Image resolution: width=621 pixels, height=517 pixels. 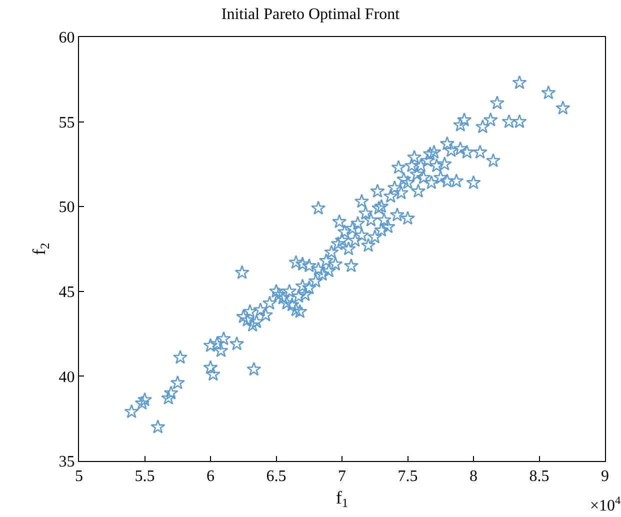 What do you see at coordinates (408, 477) in the screenshot?
I see `x-tick-label: 7.5` at bounding box center [408, 477].